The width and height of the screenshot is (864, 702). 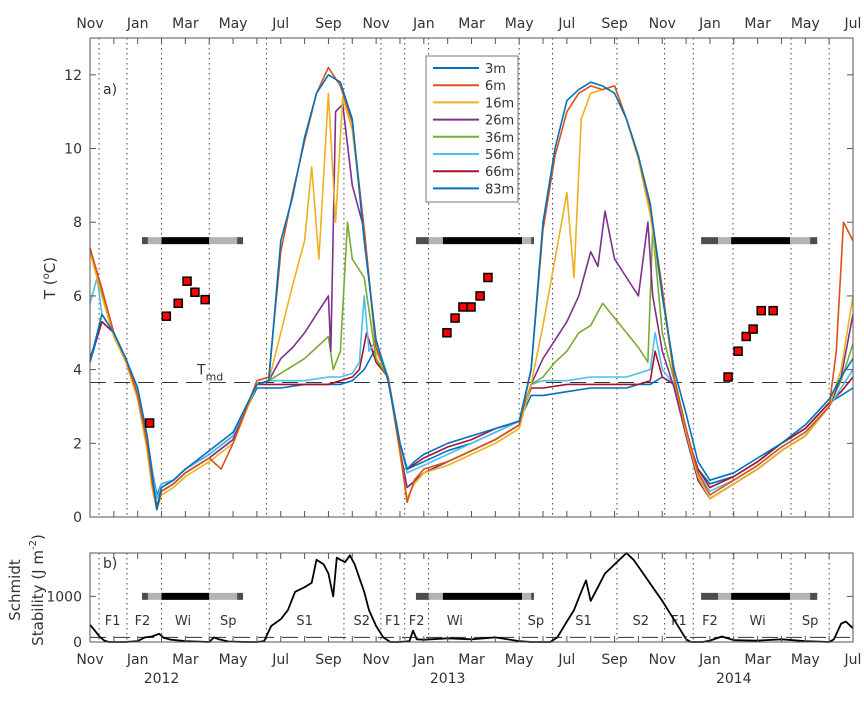 What do you see at coordinates (375, 24) in the screenshot?
I see `x-tick-label-top: Nov` at bounding box center [375, 24].